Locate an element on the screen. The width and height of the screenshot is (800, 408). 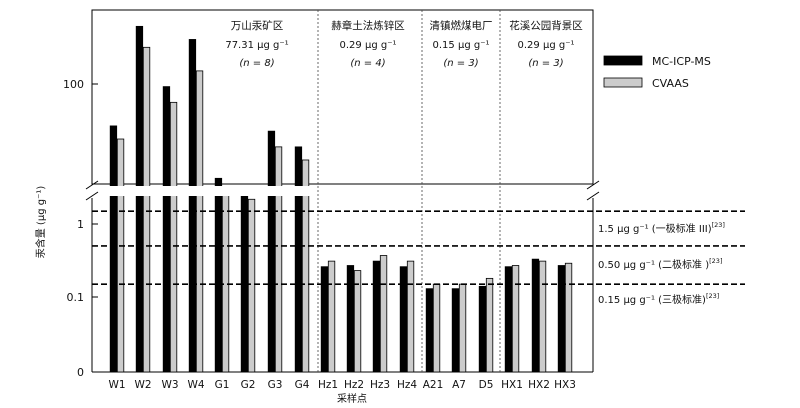
group-mean-qingzhen: 0.15 μg g⁻¹ is located at coordinates (461, 45).